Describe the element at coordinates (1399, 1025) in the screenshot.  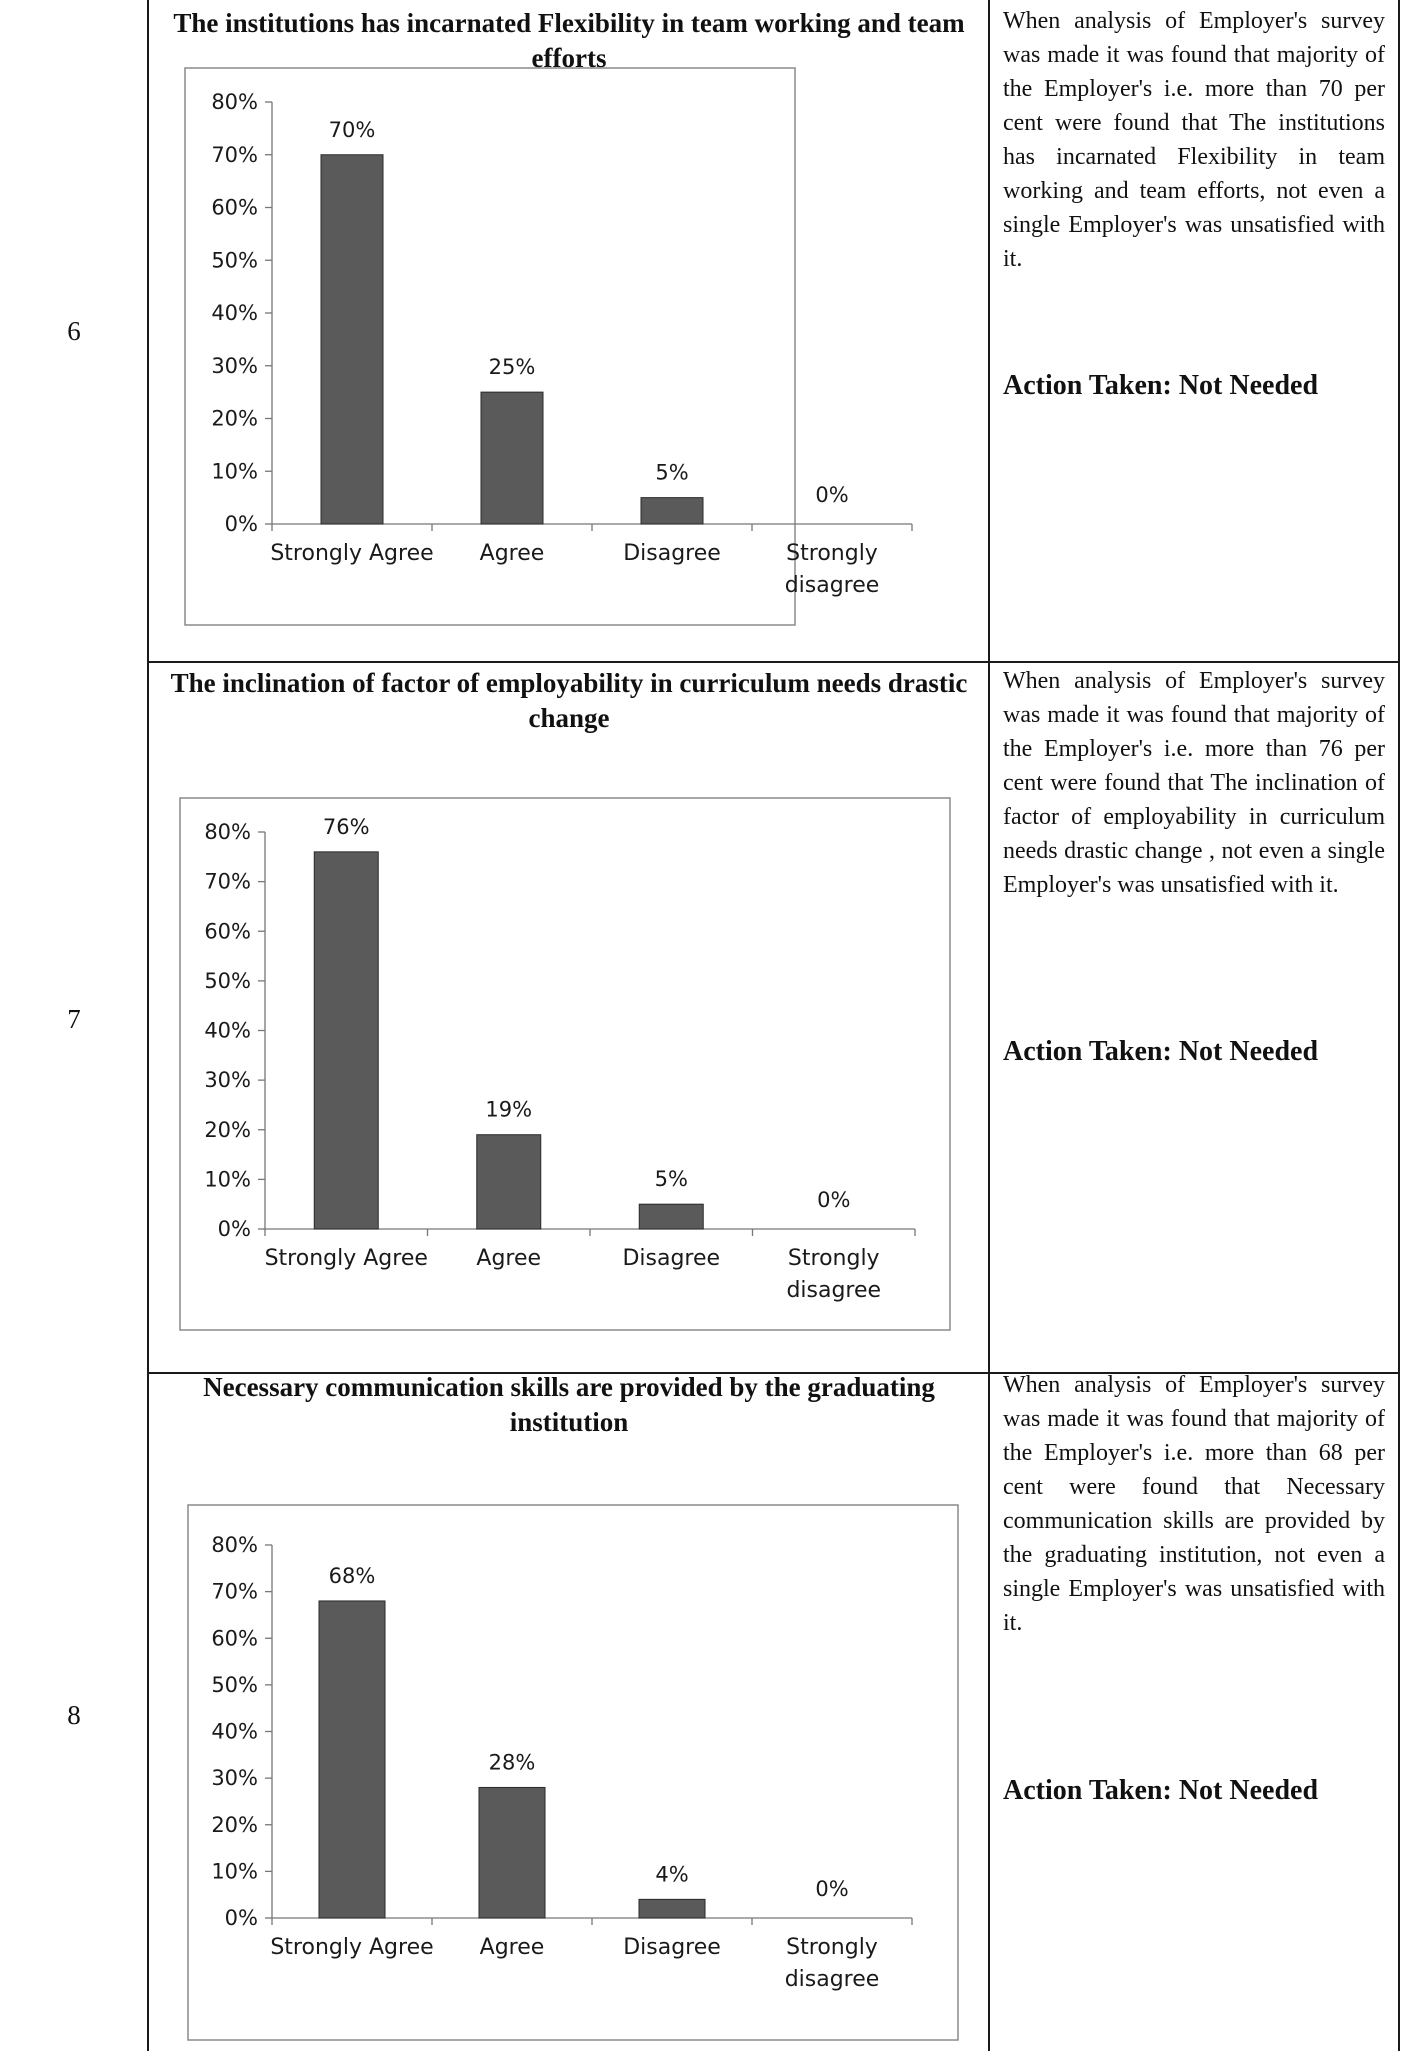
I see `table-vline-right` at that location.